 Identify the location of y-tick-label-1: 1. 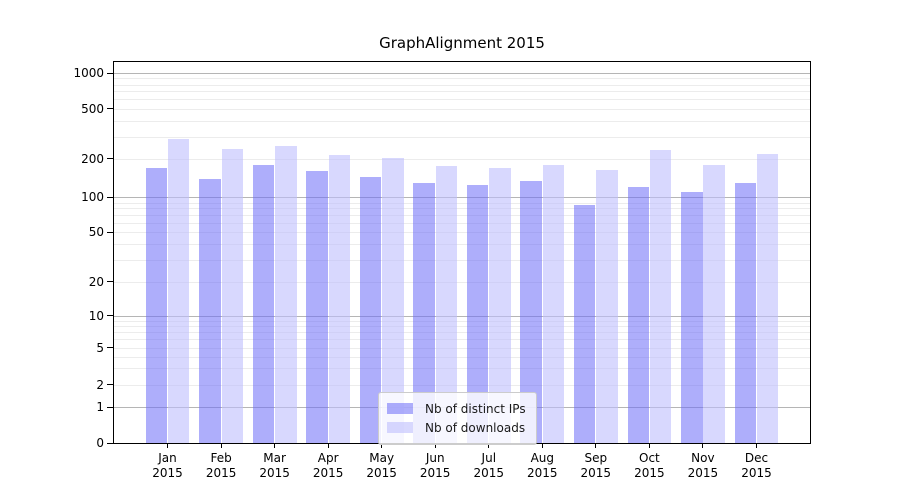
(100, 407).